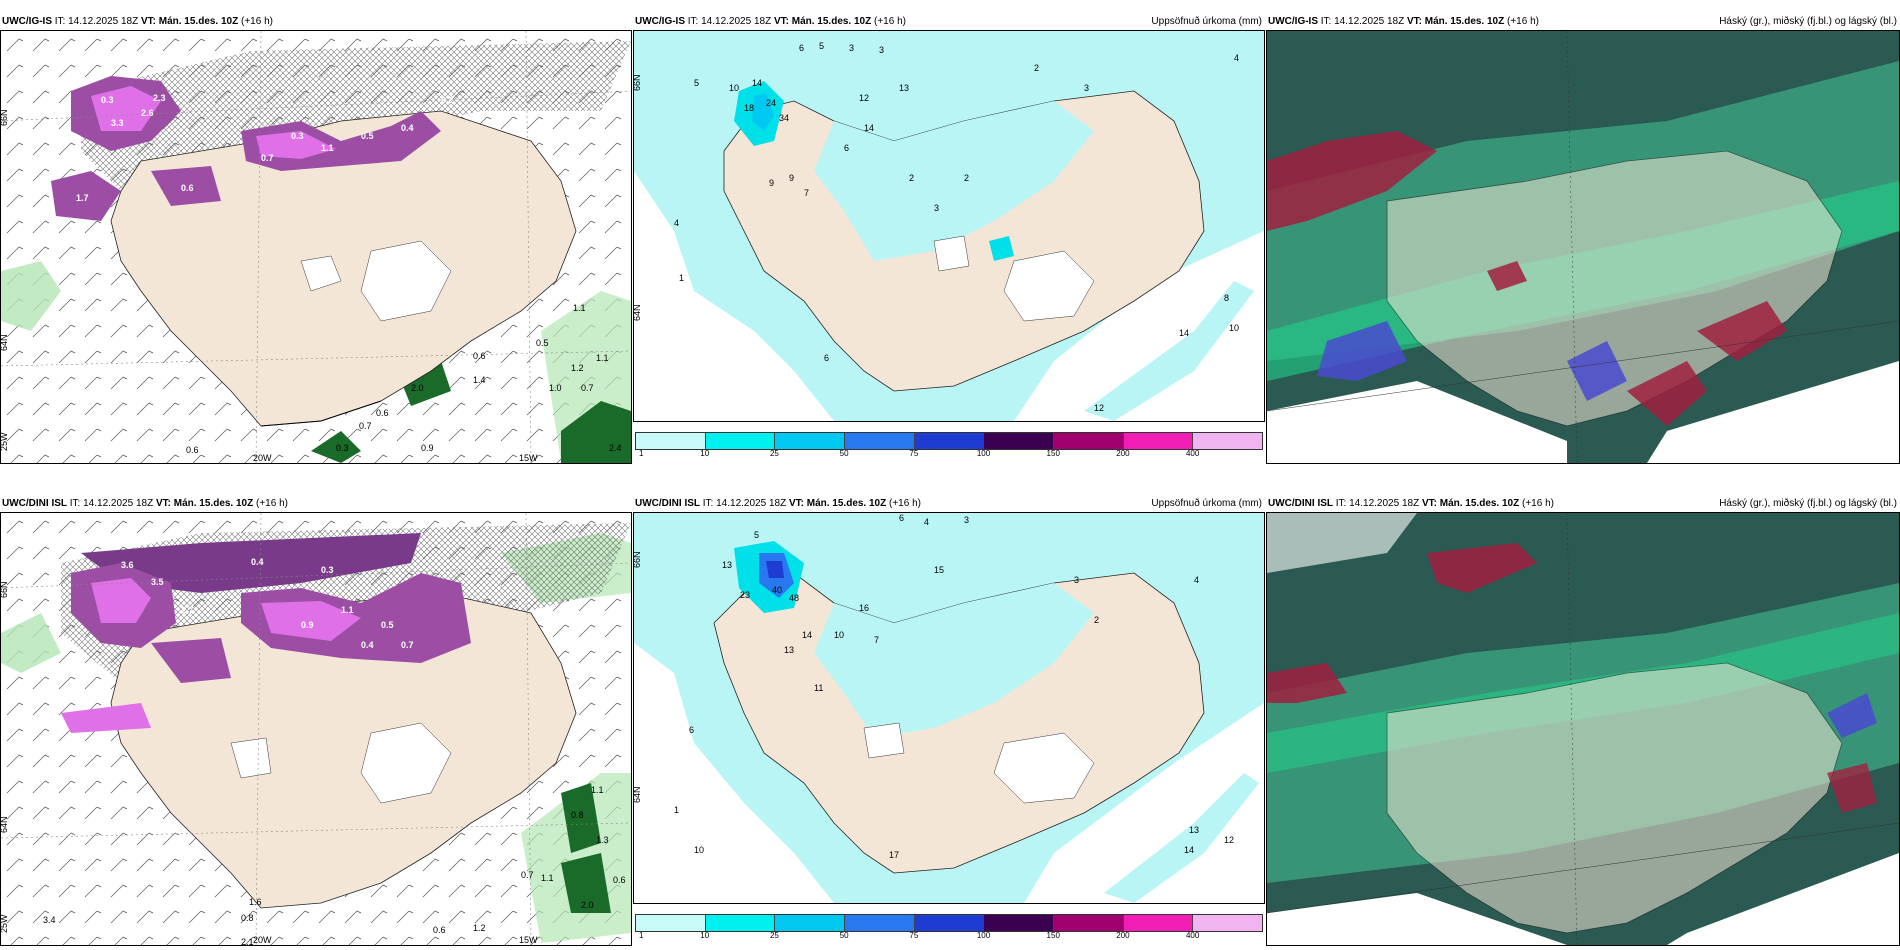  What do you see at coordinates (296, 145) in the screenshot?
I see `magenta-snow-north` at bounding box center [296, 145].